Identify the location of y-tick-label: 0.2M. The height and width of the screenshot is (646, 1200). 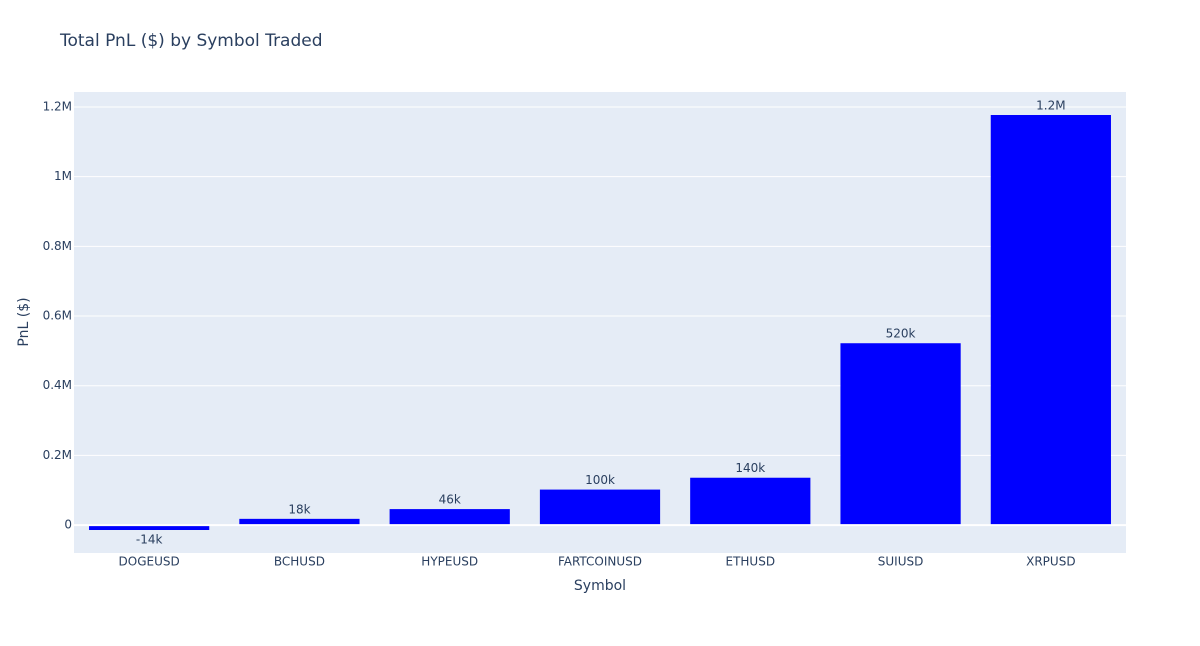
(57, 455).